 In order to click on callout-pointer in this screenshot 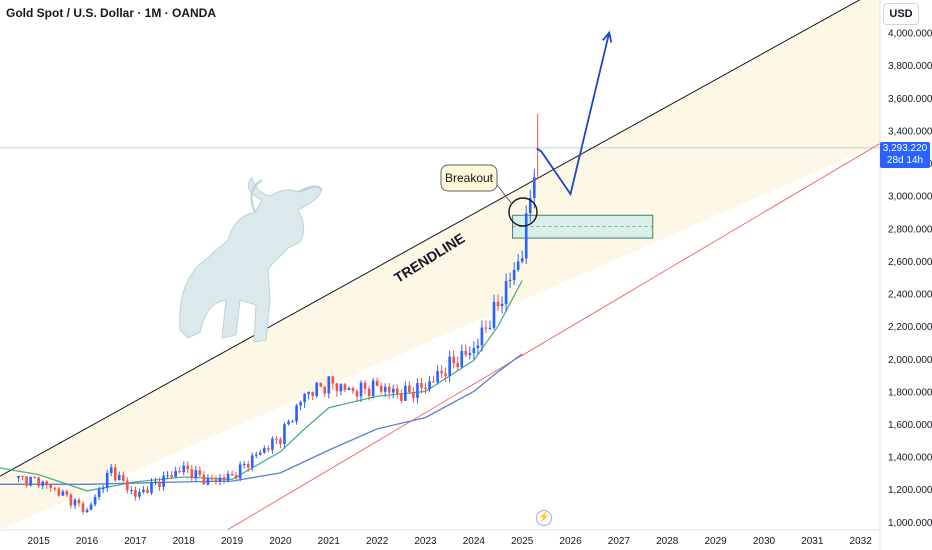, I will do `click(504, 194)`.